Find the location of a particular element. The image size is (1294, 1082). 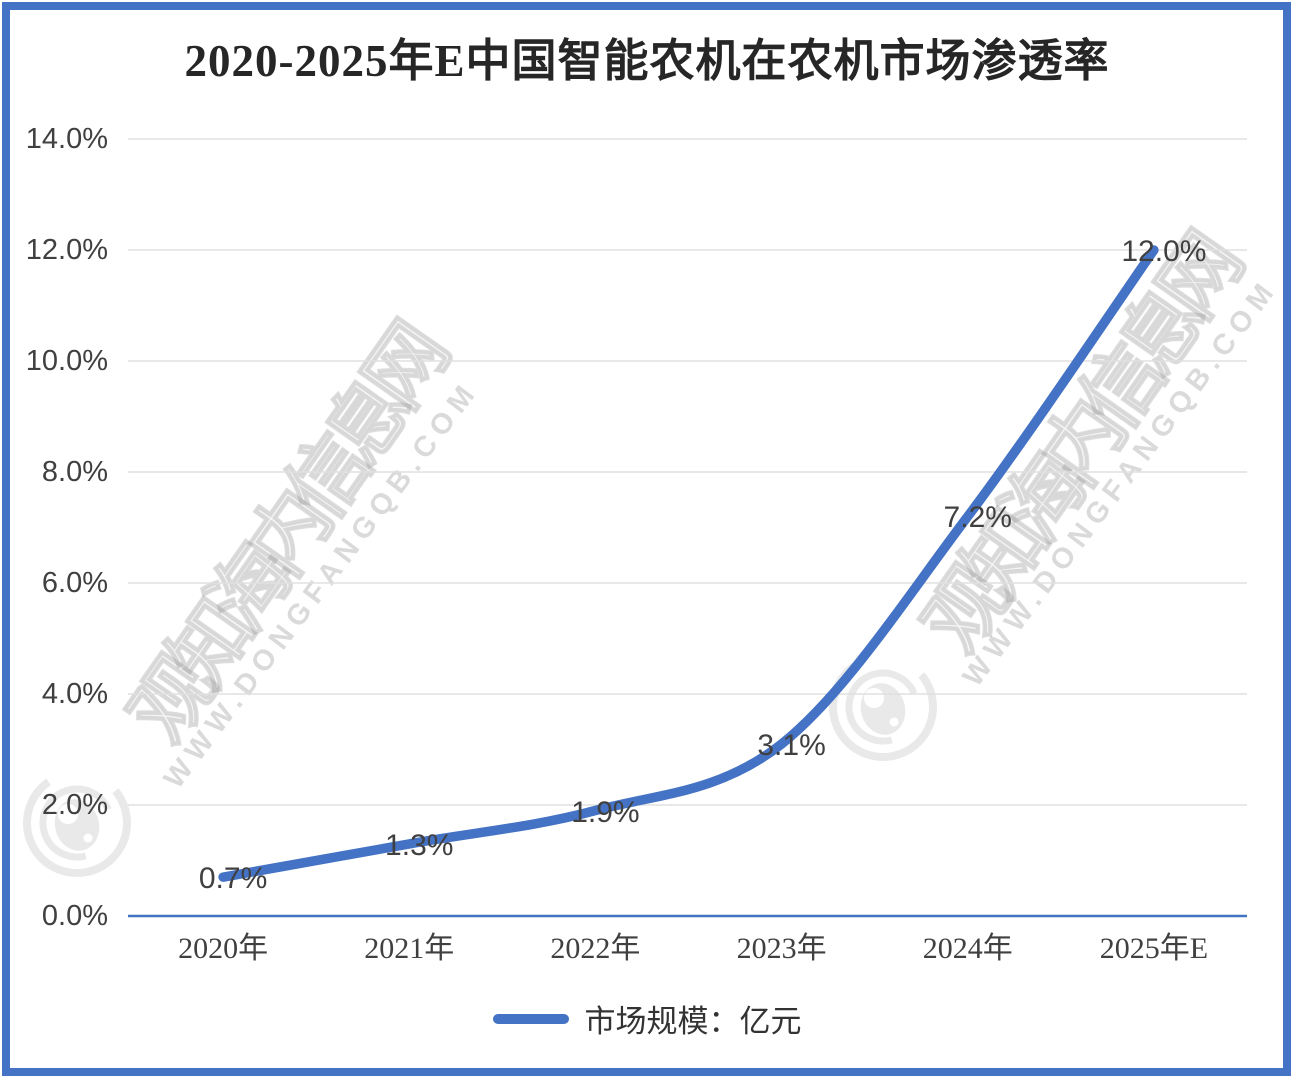

y-axis-tick-label: 0.0% is located at coordinates (74, 916).